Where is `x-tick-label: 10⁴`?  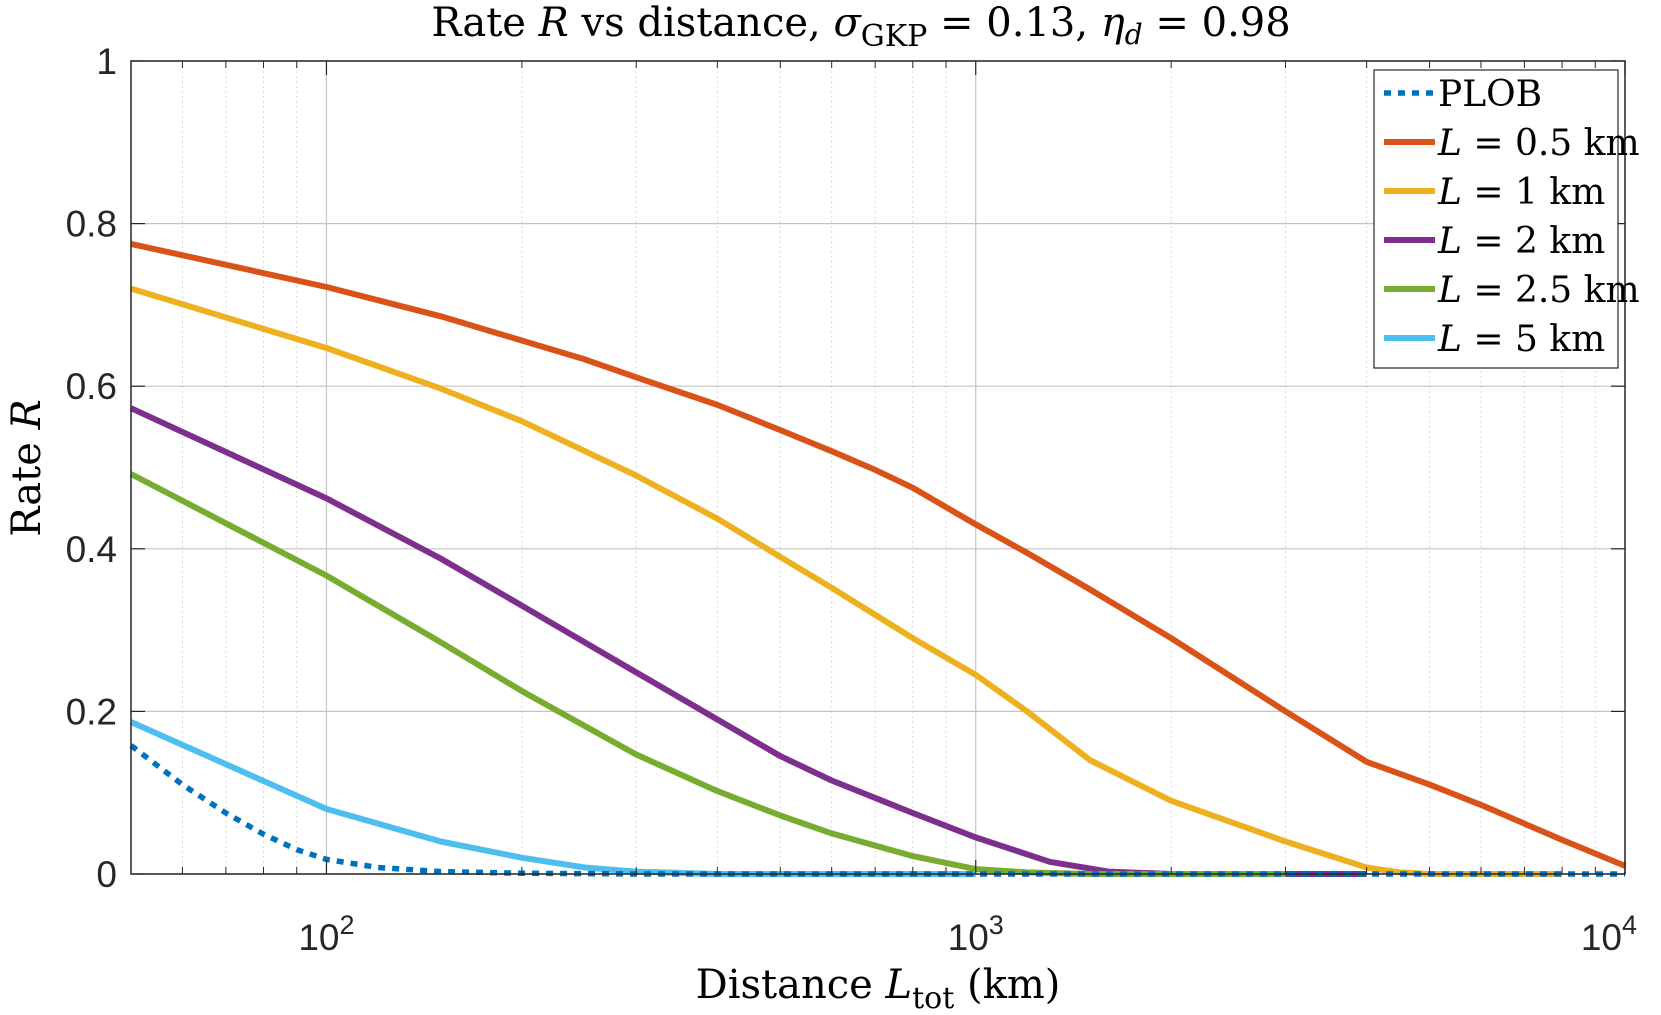 x-tick-label: 10⁴ is located at coordinates (1609, 934).